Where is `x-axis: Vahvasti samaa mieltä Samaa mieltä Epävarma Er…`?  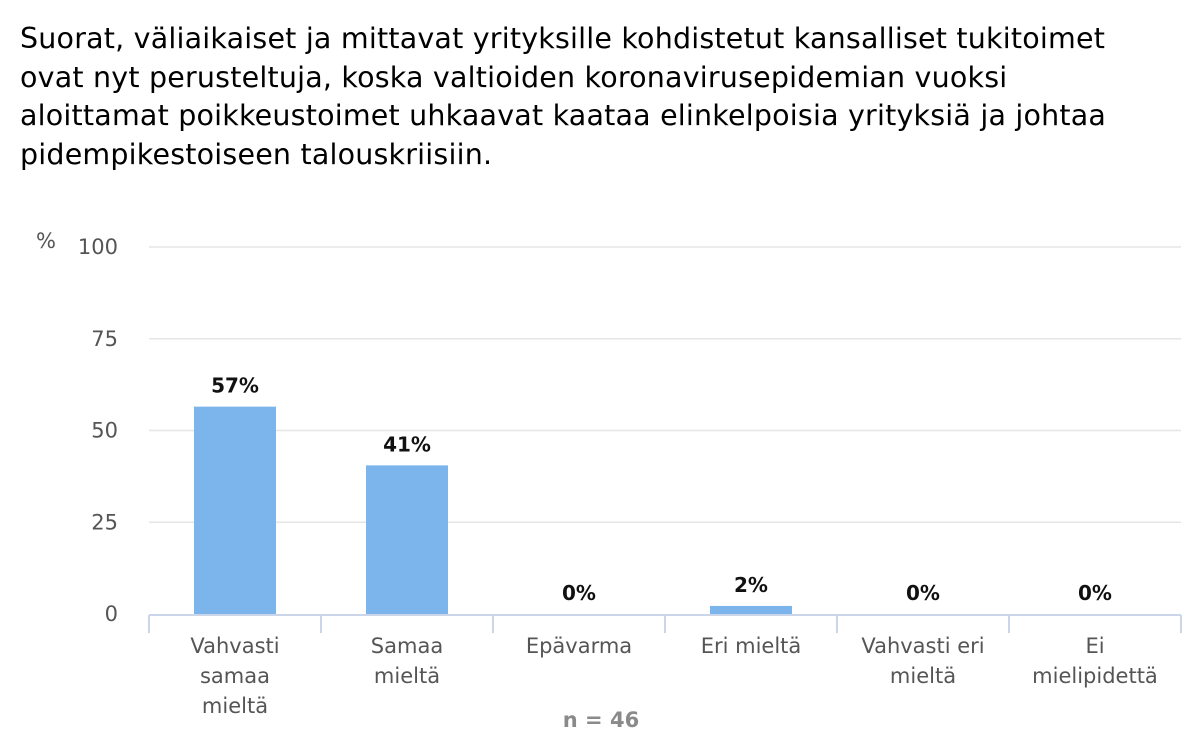 x-axis: Vahvasti samaa mieltä Samaa mieltä Epävarma Er… is located at coordinates (665, 666).